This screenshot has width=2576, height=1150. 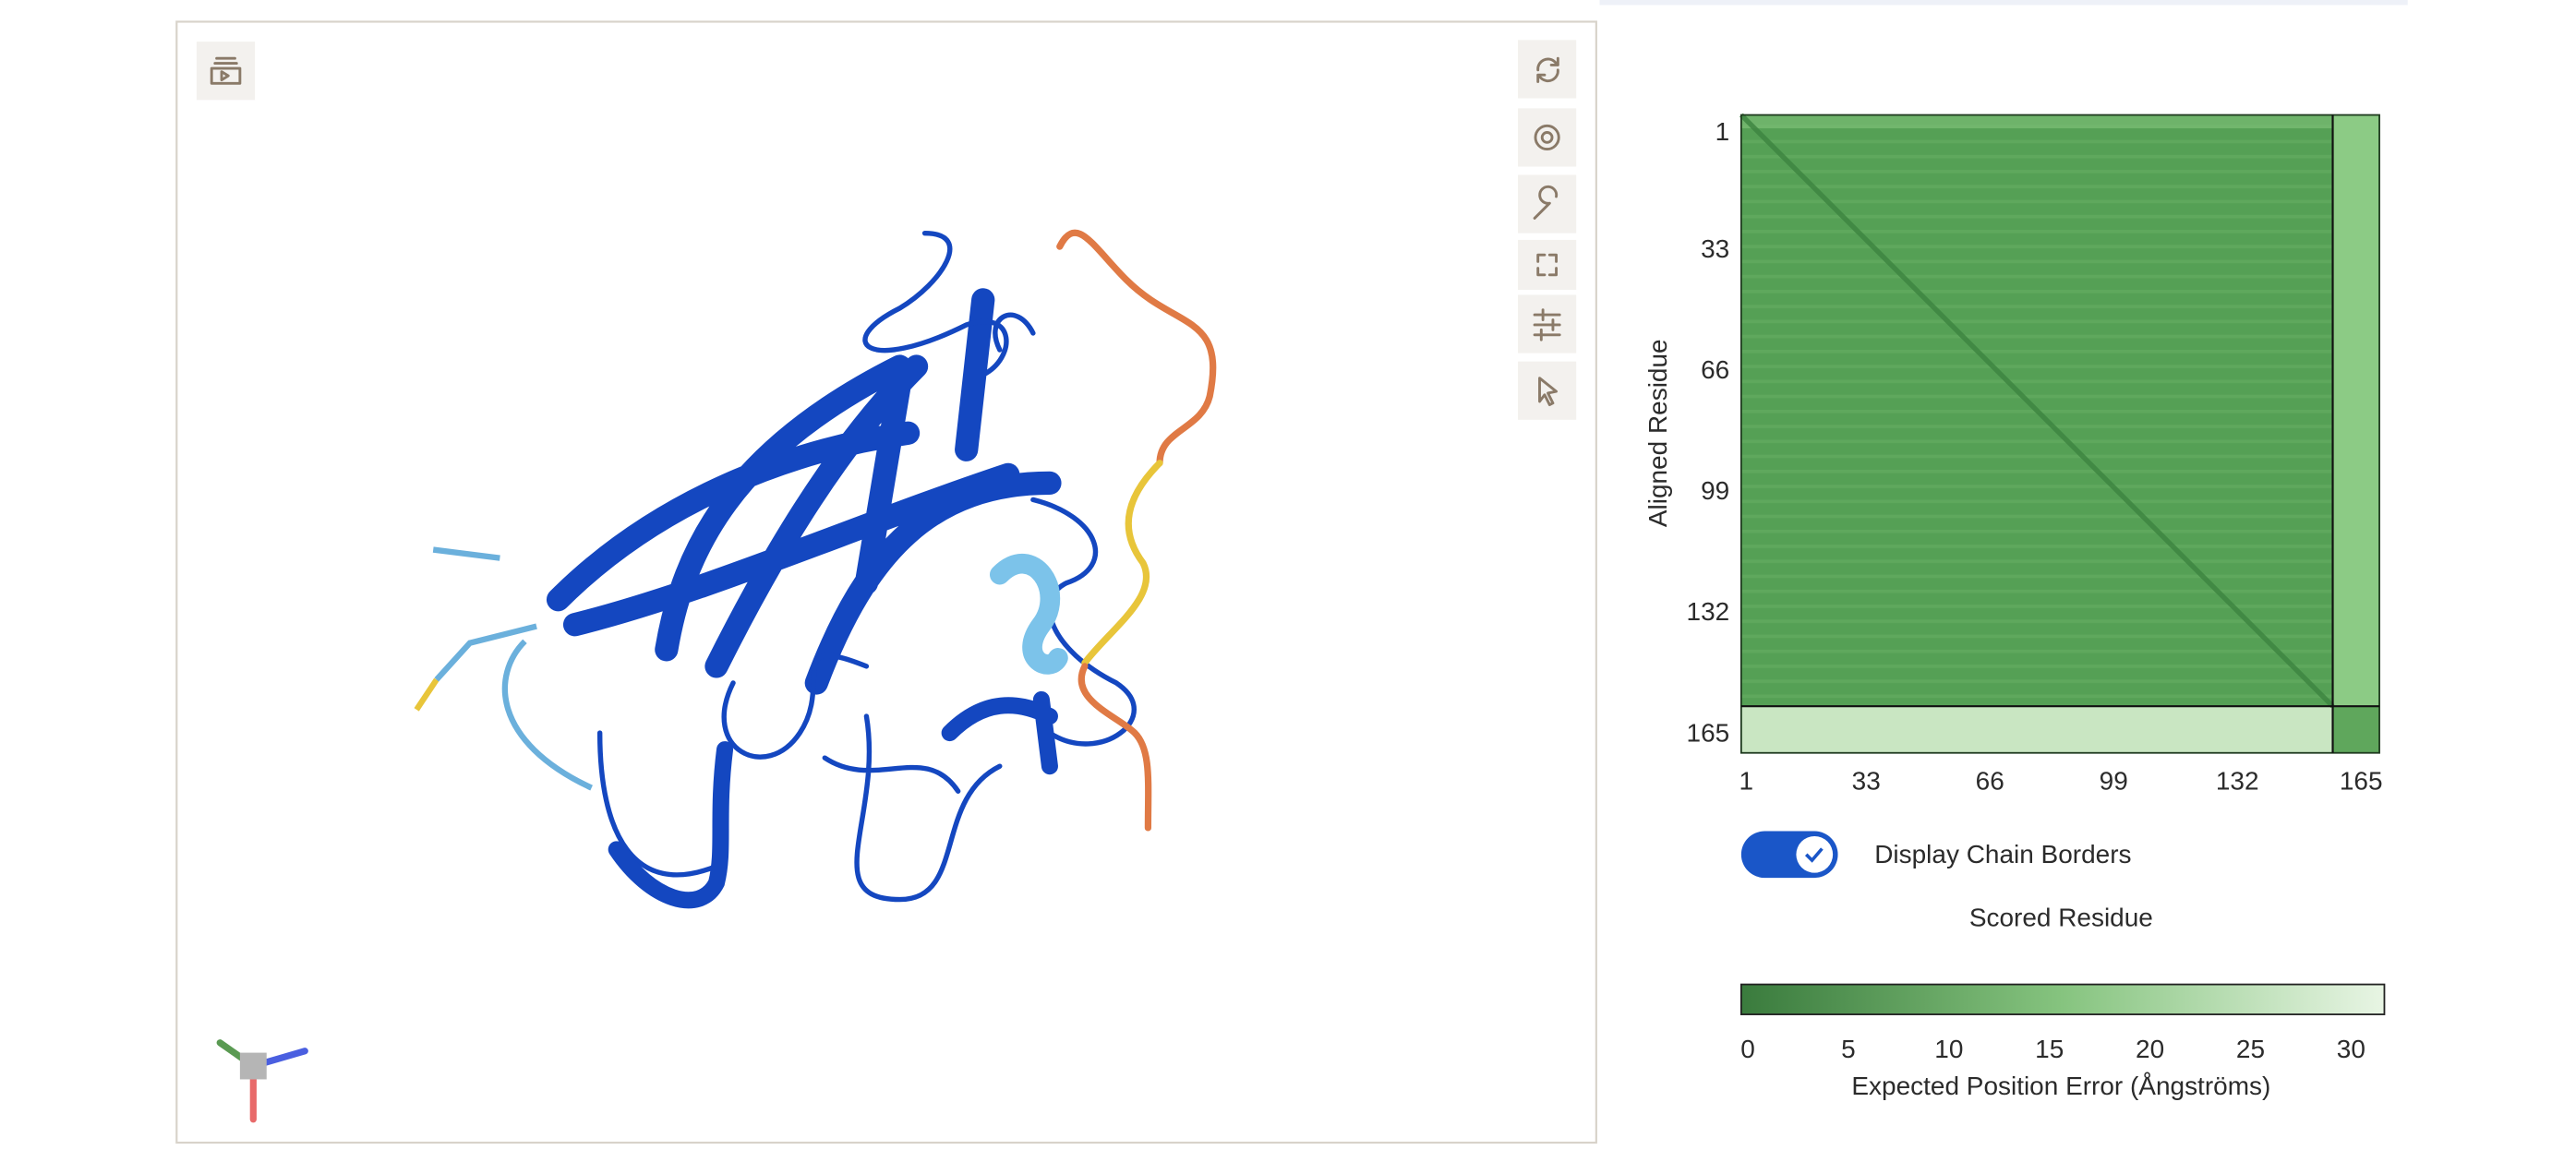 What do you see at coordinates (2049, 1049) in the screenshot?
I see `colorbar-tick-label: 15` at bounding box center [2049, 1049].